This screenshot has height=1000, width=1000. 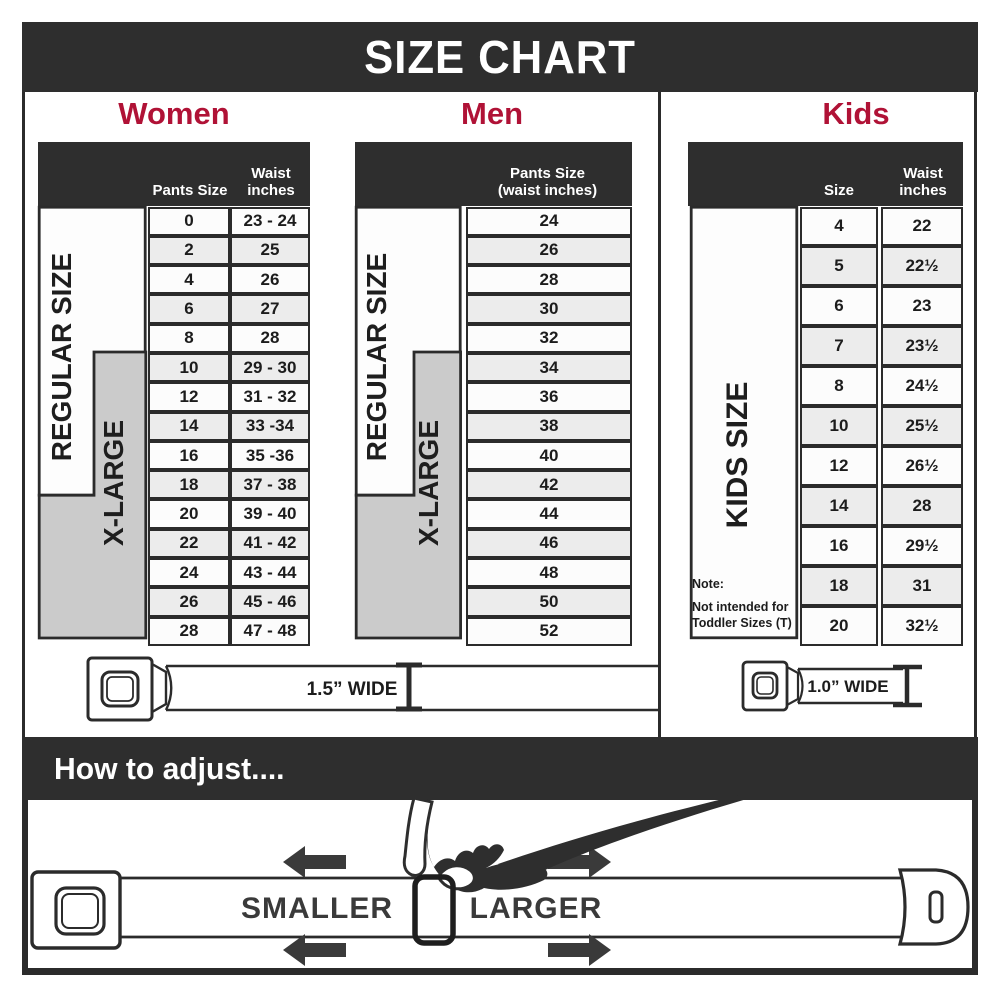 I want to click on kids-size-box, so click(x=744, y=422).